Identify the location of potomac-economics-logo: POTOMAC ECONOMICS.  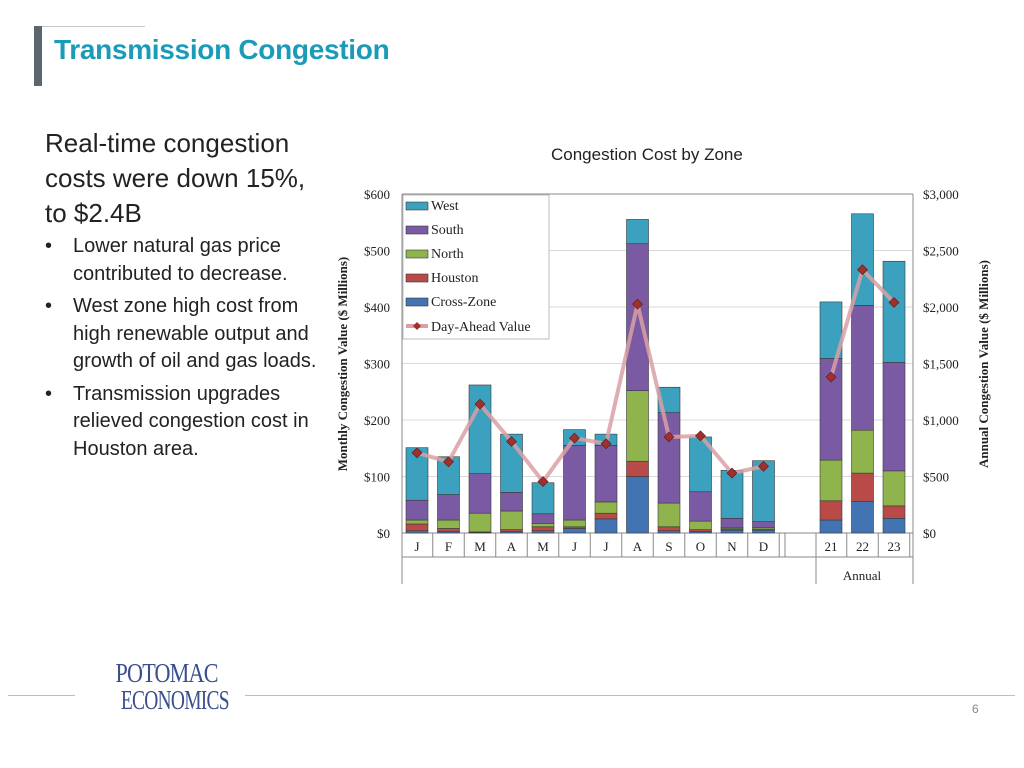
(168, 686).